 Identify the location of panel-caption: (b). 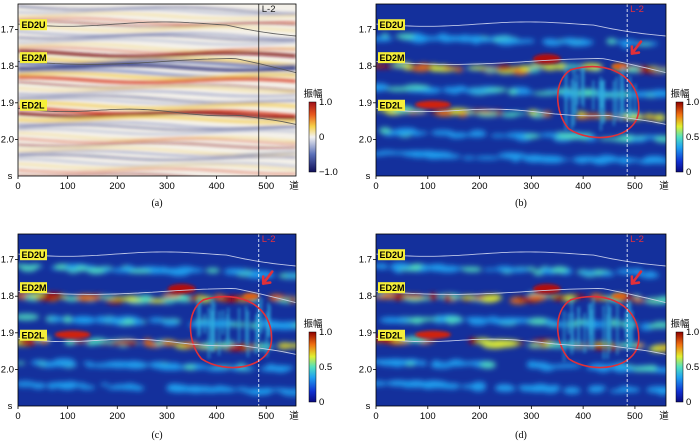
(521, 203).